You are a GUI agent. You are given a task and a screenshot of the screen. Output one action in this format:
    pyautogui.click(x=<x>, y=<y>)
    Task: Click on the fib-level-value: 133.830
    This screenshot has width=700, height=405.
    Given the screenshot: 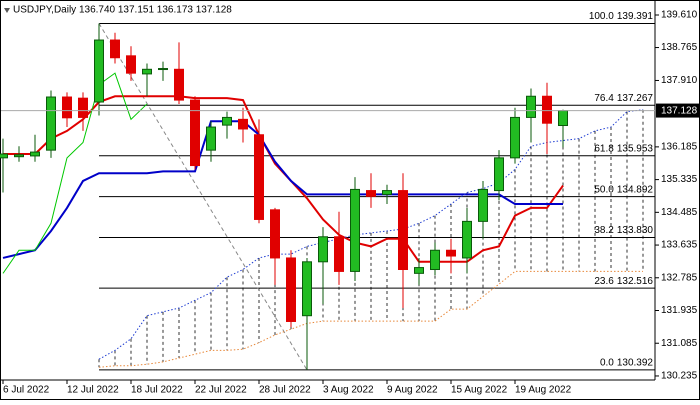 What is the action you would take?
    pyautogui.click(x=635, y=230)
    